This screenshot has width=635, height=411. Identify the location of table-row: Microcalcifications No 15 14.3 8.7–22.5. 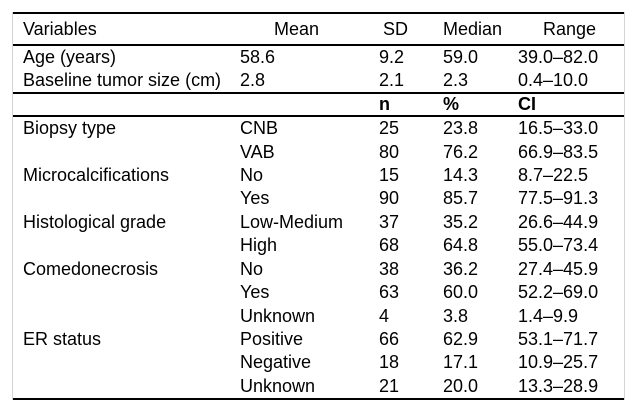
(318, 175).